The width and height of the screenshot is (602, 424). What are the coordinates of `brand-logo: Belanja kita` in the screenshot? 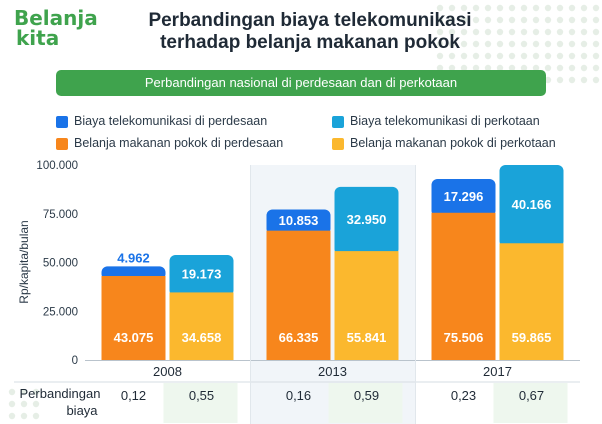 It's located at (56, 28).